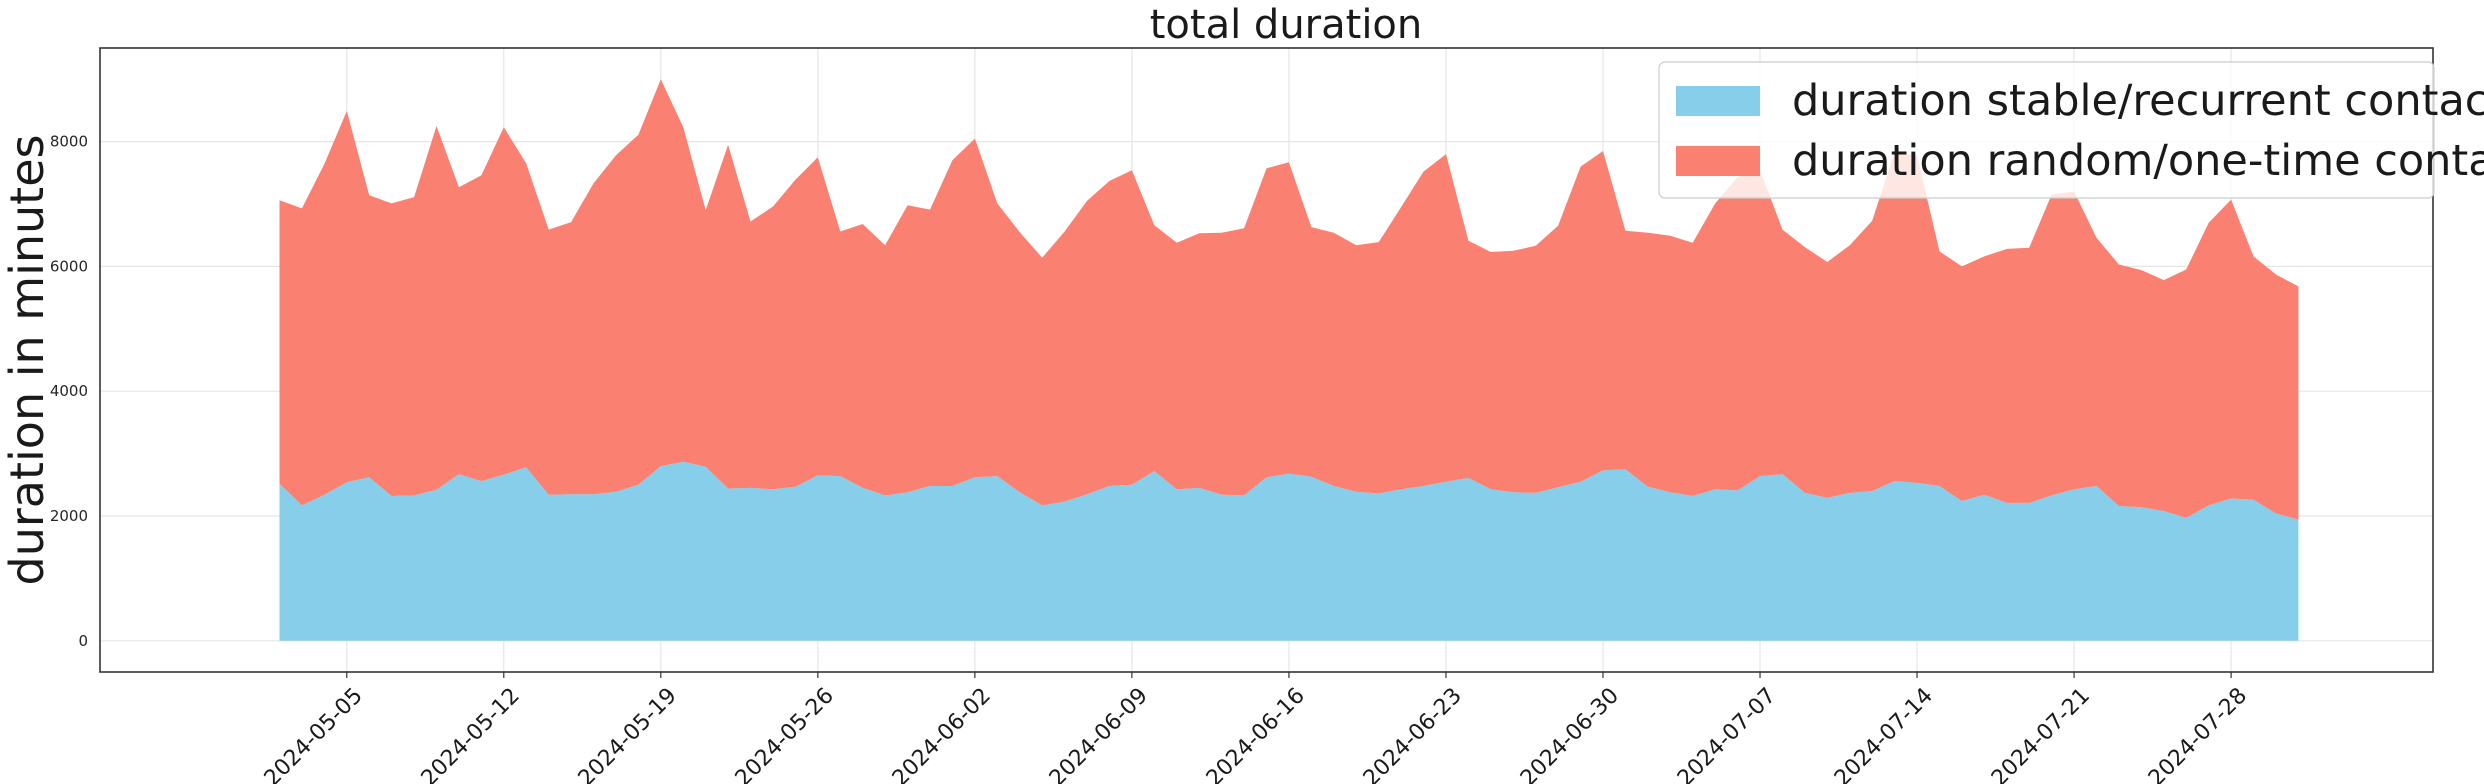 The image size is (2484, 784). I want to click on x-tick-label: 2024-05-19, so click(628, 733).